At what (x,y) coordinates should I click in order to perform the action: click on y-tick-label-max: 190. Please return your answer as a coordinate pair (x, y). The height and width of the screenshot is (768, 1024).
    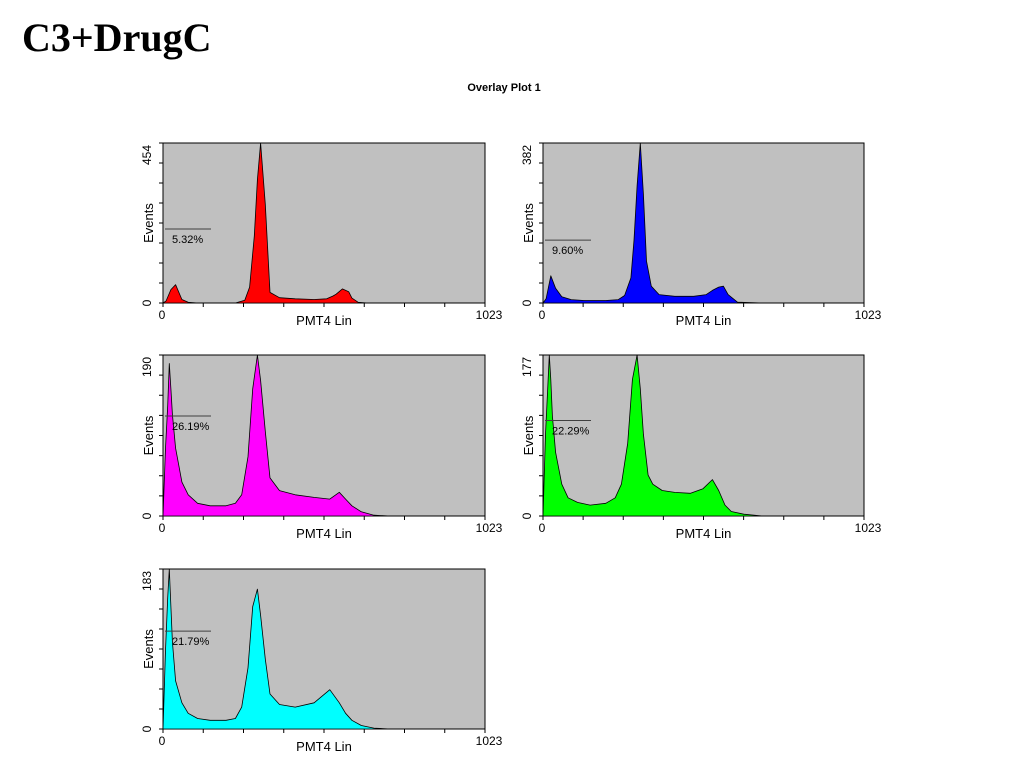
    Looking at the image, I should click on (147, 367).